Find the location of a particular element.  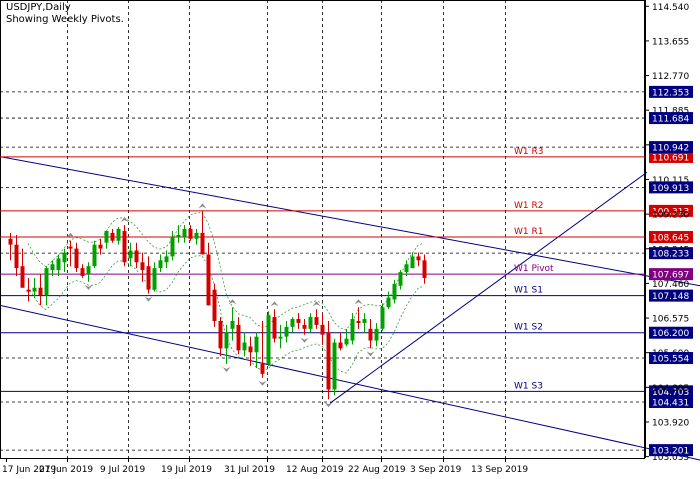

price-tick-label: 103.035 is located at coordinates (670, 458).